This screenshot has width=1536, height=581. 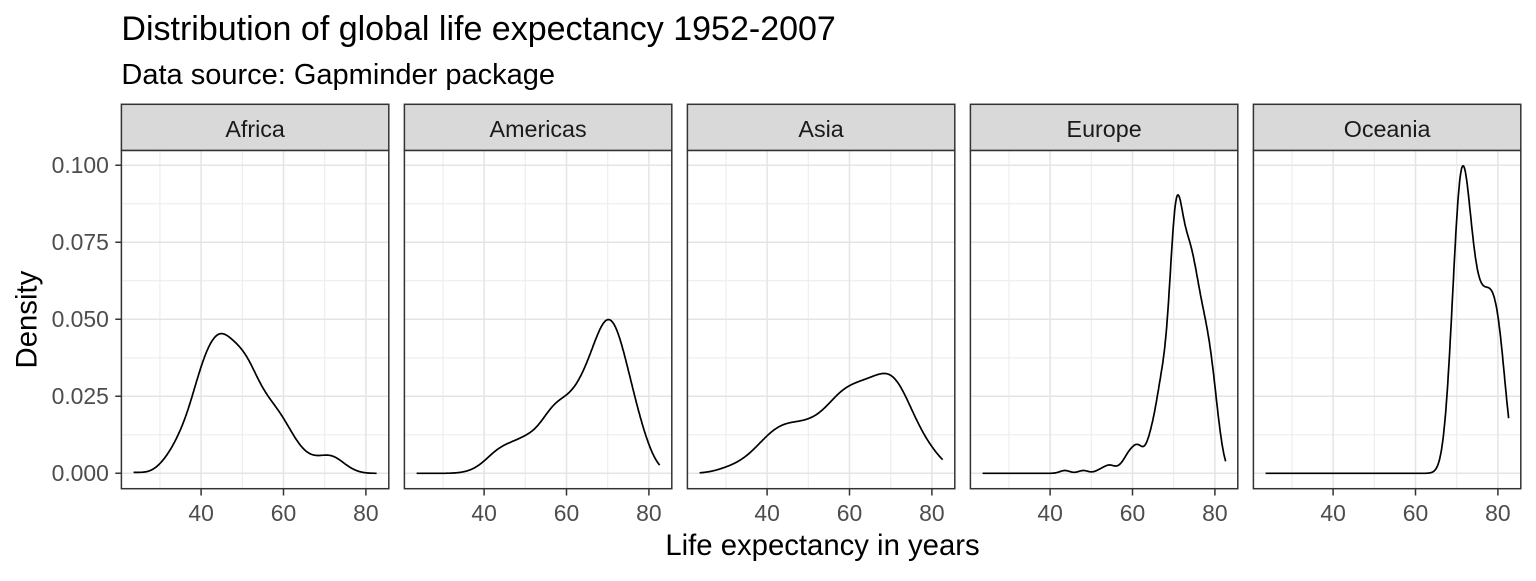 What do you see at coordinates (80, 165) in the screenshot?
I see `svg-text: 0.100` at bounding box center [80, 165].